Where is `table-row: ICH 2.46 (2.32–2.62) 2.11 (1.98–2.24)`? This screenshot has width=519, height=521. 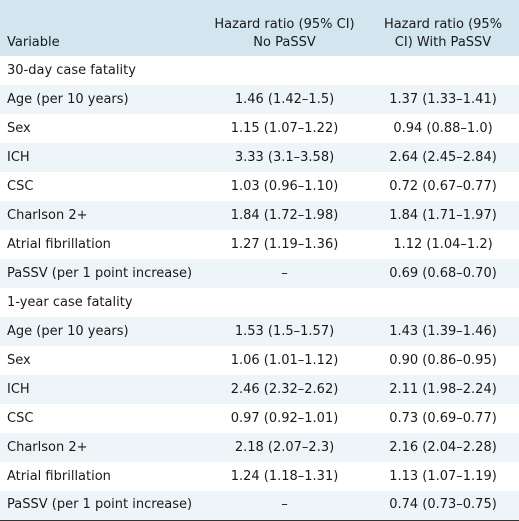 table-row: ICH 2.46 (2.32–2.62) 2.11 (1.98–2.24) is located at coordinates (259, 389).